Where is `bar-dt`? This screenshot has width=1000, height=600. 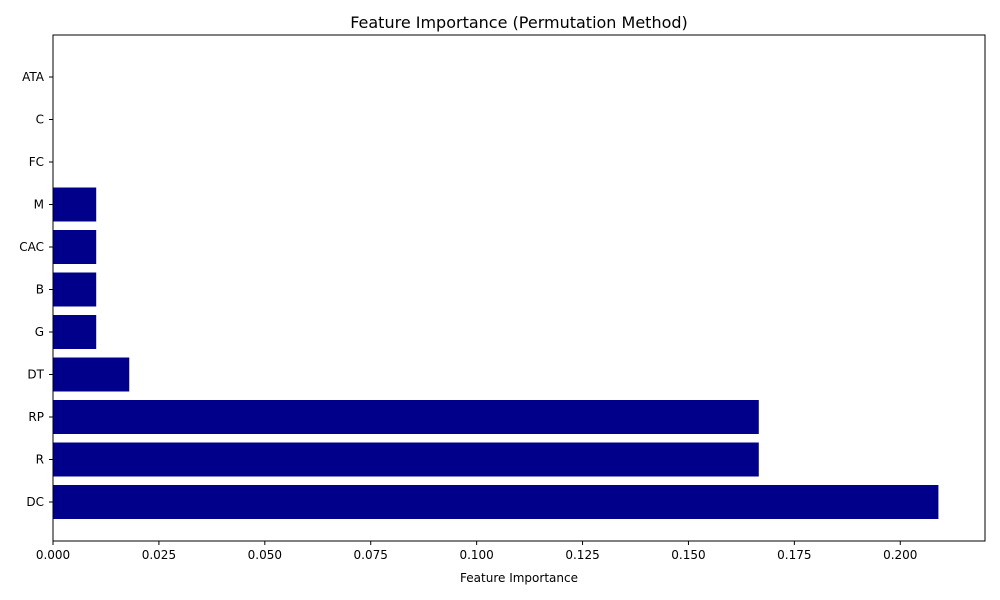
bar-dt is located at coordinates (91, 374).